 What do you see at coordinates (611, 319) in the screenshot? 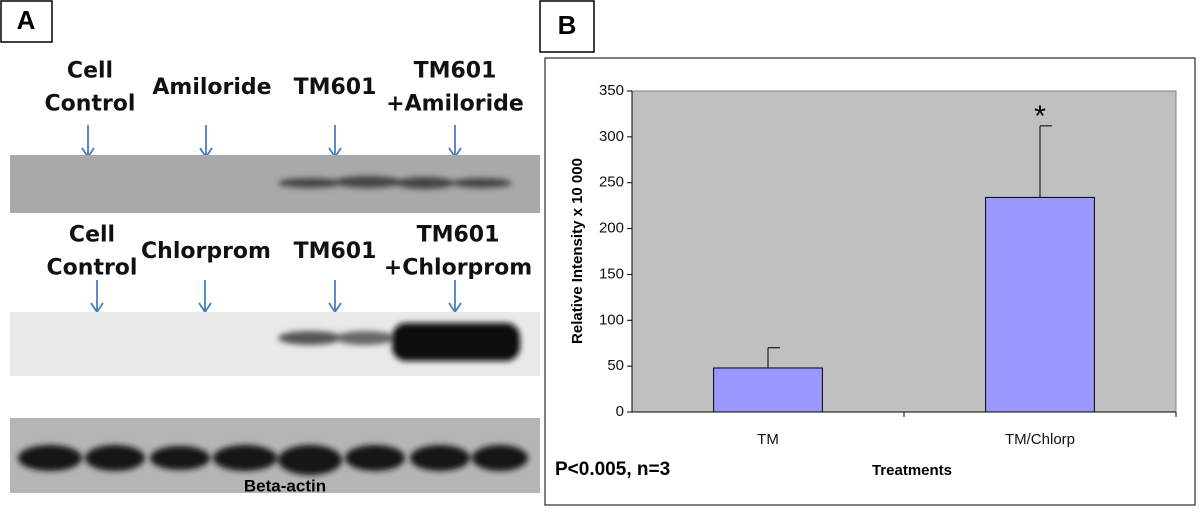
I see `y-tick-label: 100` at bounding box center [611, 319].